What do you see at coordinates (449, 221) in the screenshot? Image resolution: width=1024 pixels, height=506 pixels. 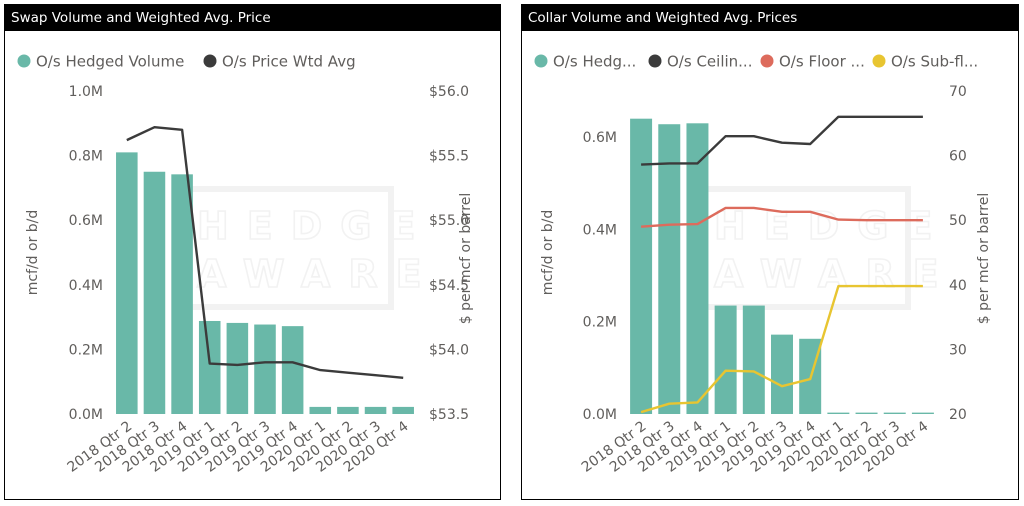 I see `y2-tick-label: $55.0` at bounding box center [449, 221].